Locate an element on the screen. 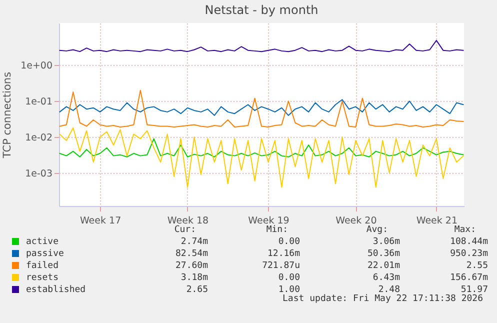 The width and height of the screenshot is (497, 323). text: 51.97 is located at coordinates (474, 289).